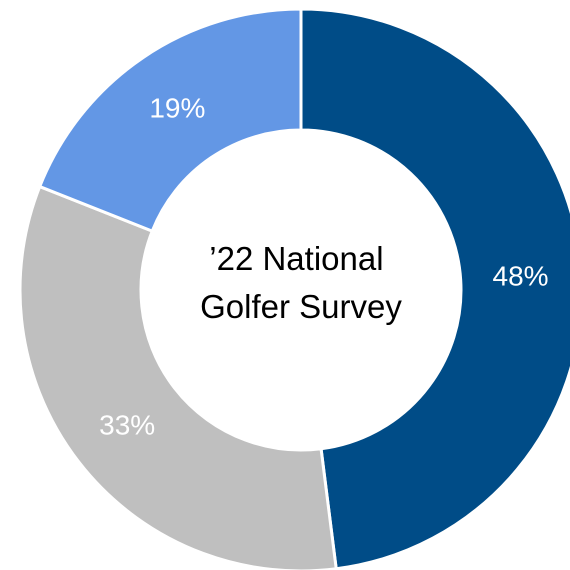  What do you see at coordinates (296, 258) in the screenshot?
I see `center-title-line-1: ’22 National` at bounding box center [296, 258].